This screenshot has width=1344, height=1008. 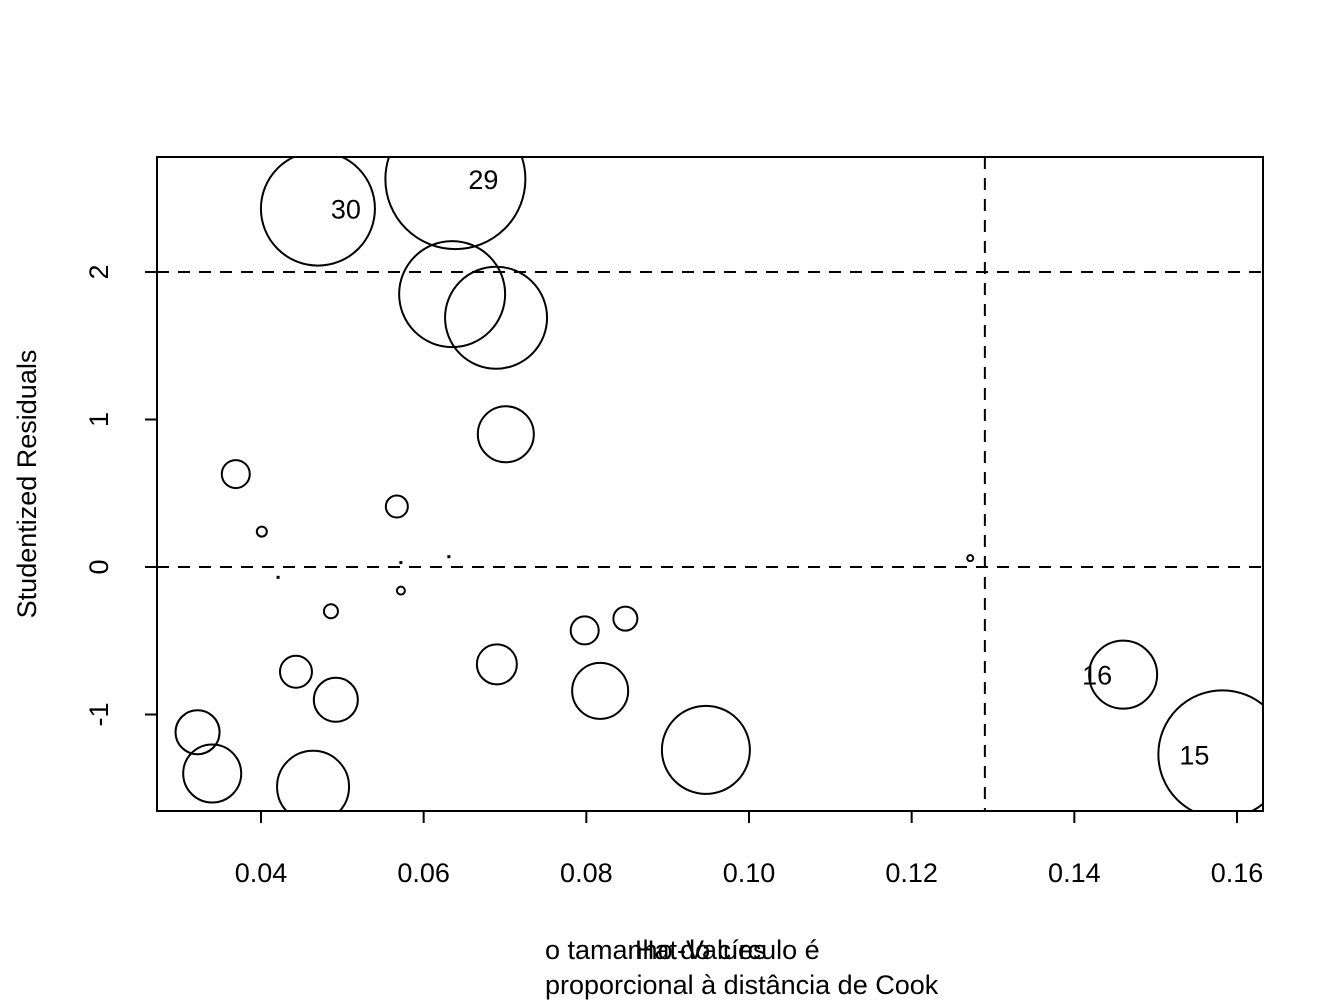 I want to click on x-tick-label: 0.06, so click(x=423, y=873).